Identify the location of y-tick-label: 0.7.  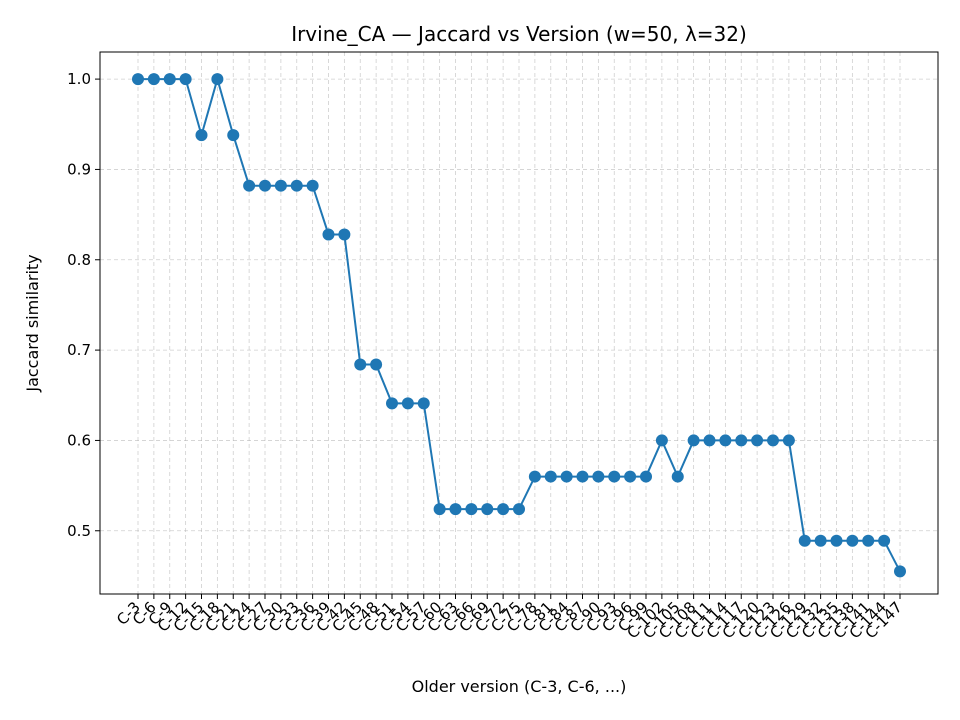
(79, 350).